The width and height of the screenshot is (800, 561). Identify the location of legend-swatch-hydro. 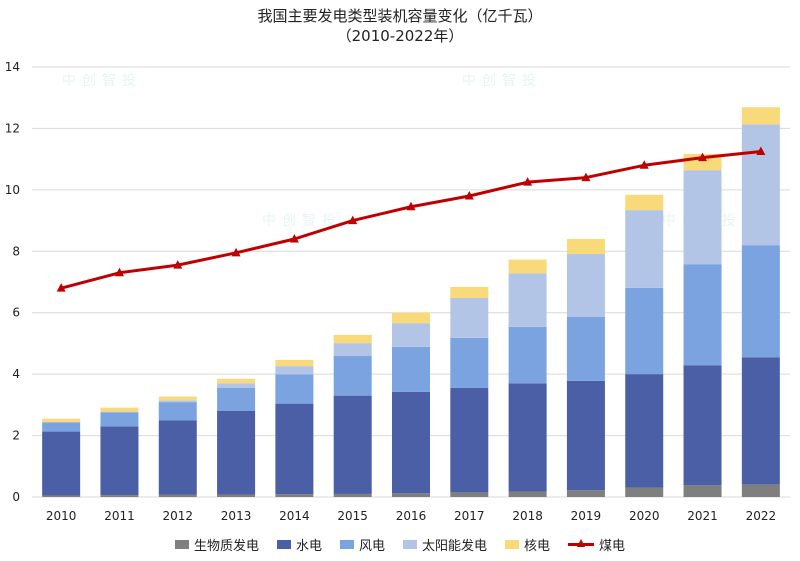
(283, 544).